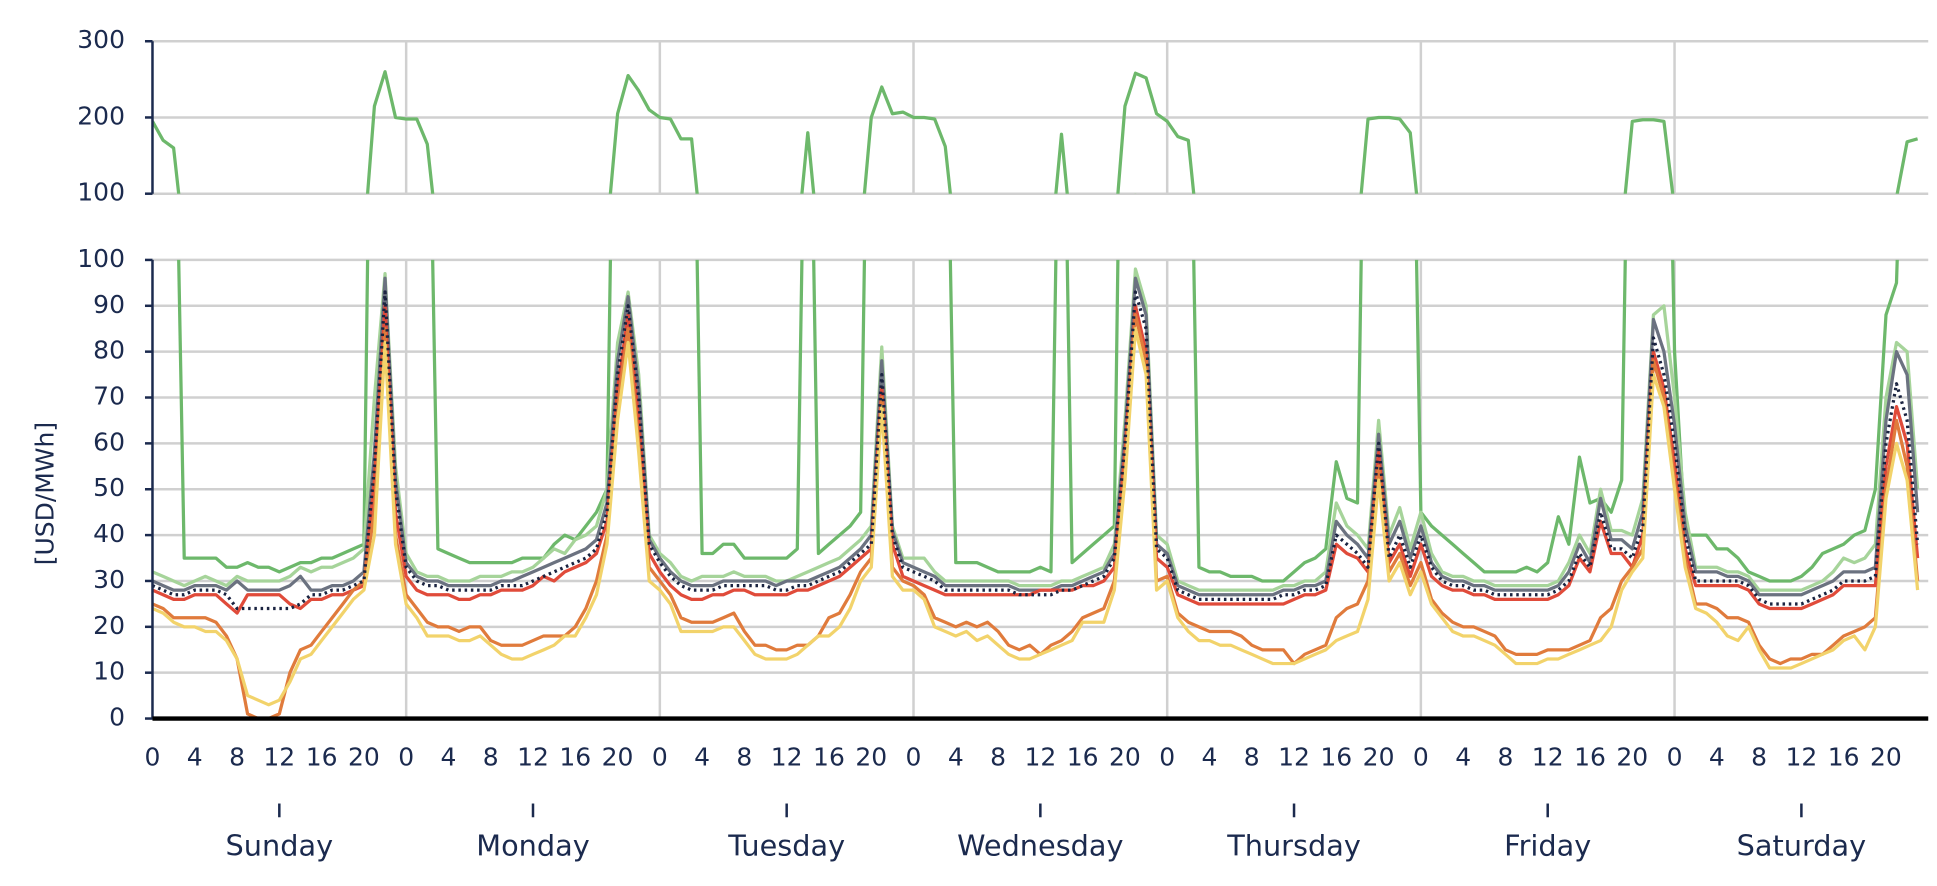 The width and height of the screenshot is (1937, 886). What do you see at coordinates (109, 625) in the screenshot?
I see `y-tick-label: 20` at bounding box center [109, 625].